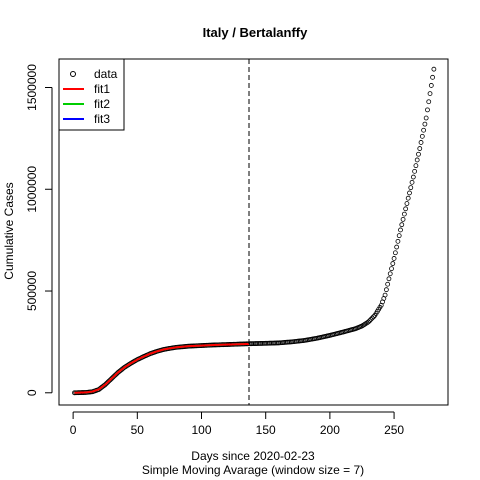 The width and height of the screenshot is (480, 480). Describe the element at coordinates (253, 470) in the screenshot. I see `chart-subtitle: Simple Moving Avarage (window size = 7)` at that location.